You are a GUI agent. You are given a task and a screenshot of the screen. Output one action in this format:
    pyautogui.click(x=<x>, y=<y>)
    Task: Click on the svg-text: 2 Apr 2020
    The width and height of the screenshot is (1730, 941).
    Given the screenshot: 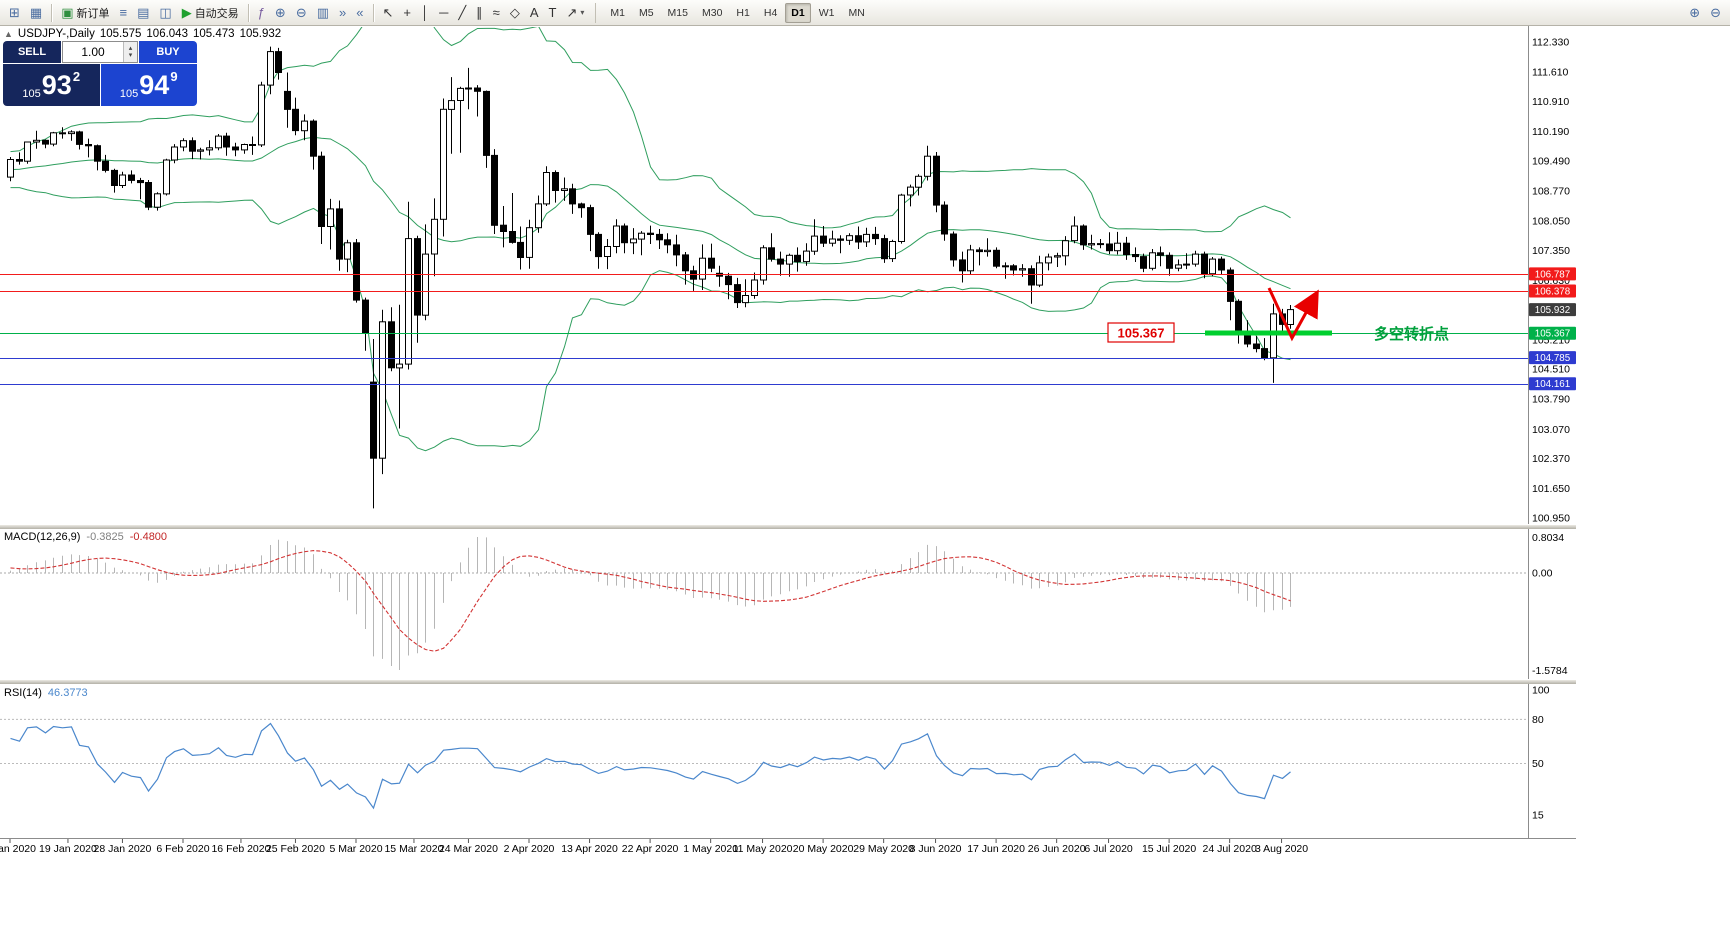 What is the action you would take?
    pyautogui.click(x=529, y=849)
    